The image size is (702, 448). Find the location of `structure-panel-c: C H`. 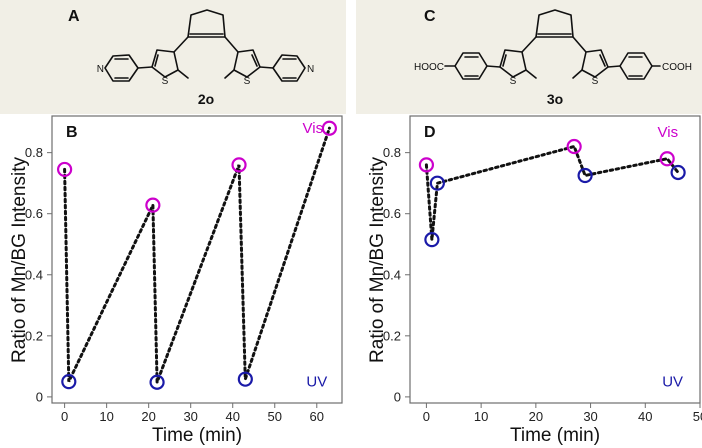

structure-panel-c: C H is located at coordinates (529, 57).